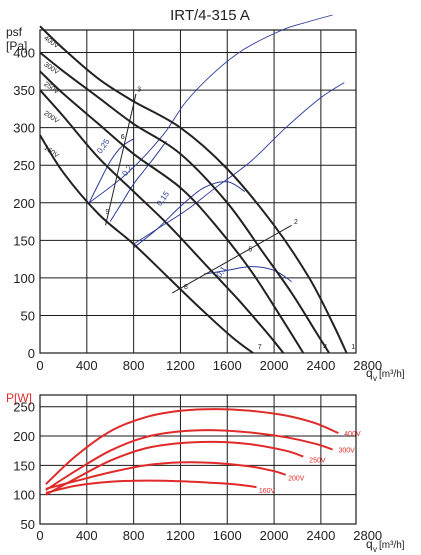  I want to click on power-curve-label: 250V, so click(317, 461).